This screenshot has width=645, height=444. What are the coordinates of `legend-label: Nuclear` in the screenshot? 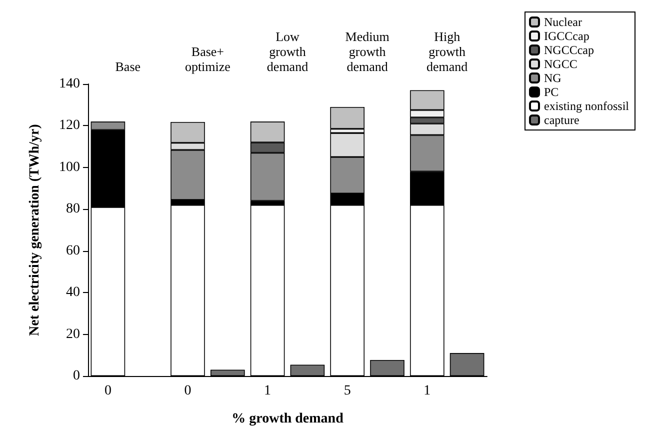 It's located at (563, 22).